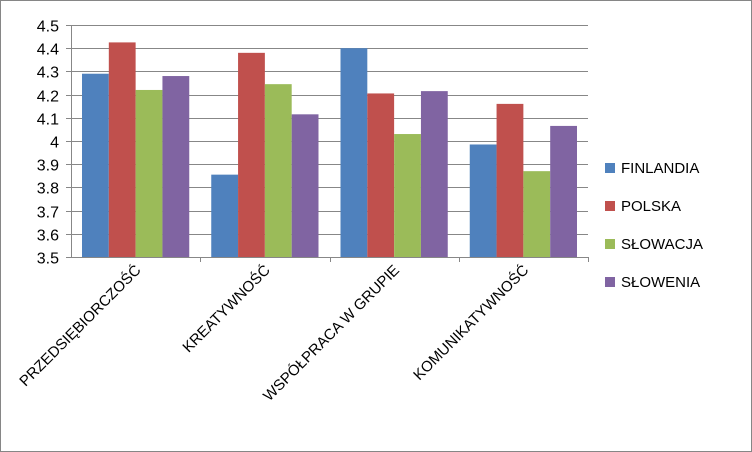 This screenshot has width=752, height=452. Describe the element at coordinates (48, 166) in the screenshot. I see `y-tick-label: 3.9` at that location.